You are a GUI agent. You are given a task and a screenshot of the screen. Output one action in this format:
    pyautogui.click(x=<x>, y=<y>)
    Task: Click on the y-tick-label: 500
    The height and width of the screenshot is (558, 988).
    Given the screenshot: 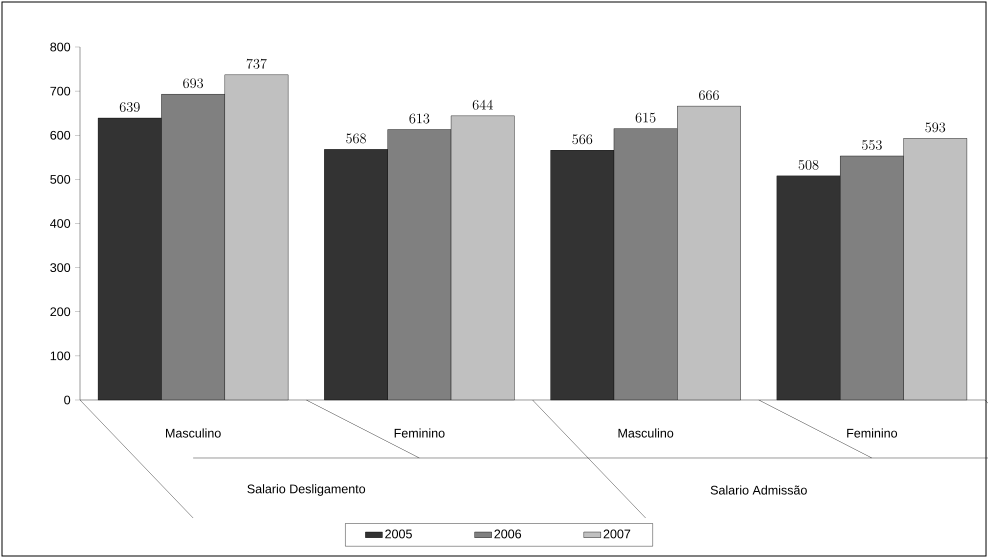 What is the action you would take?
    pyautogui.click(x=60, y=179)
    